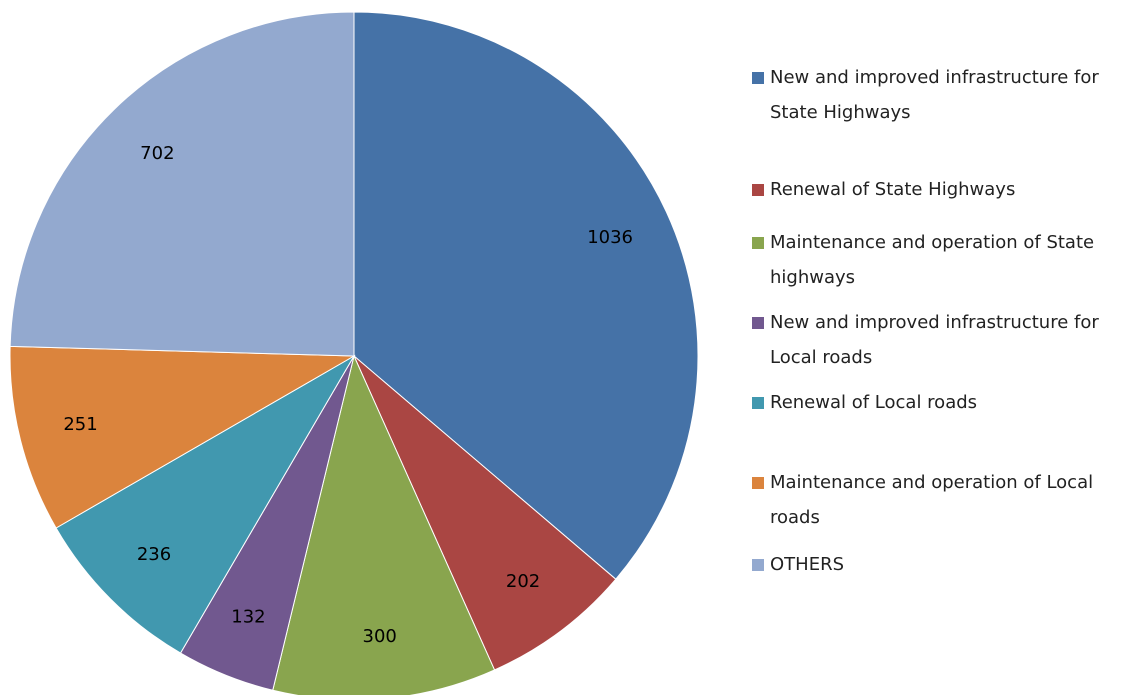 This screenshot has height=695, width=1129. I want to click on legend-item: Maintenance and operation of Local roads, so click(937, 500).